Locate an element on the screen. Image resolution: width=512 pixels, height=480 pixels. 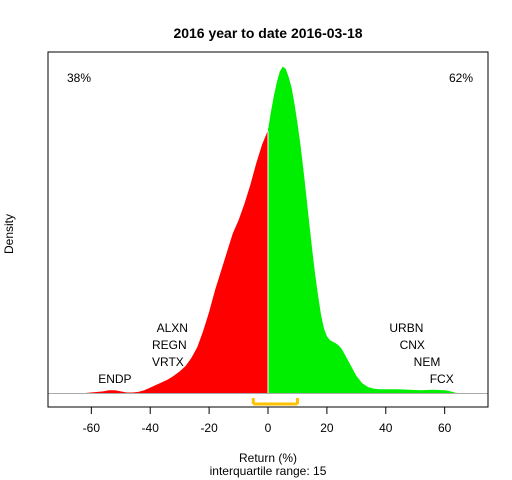
x-tick-label: 0 is located at coordinates (268, 428).